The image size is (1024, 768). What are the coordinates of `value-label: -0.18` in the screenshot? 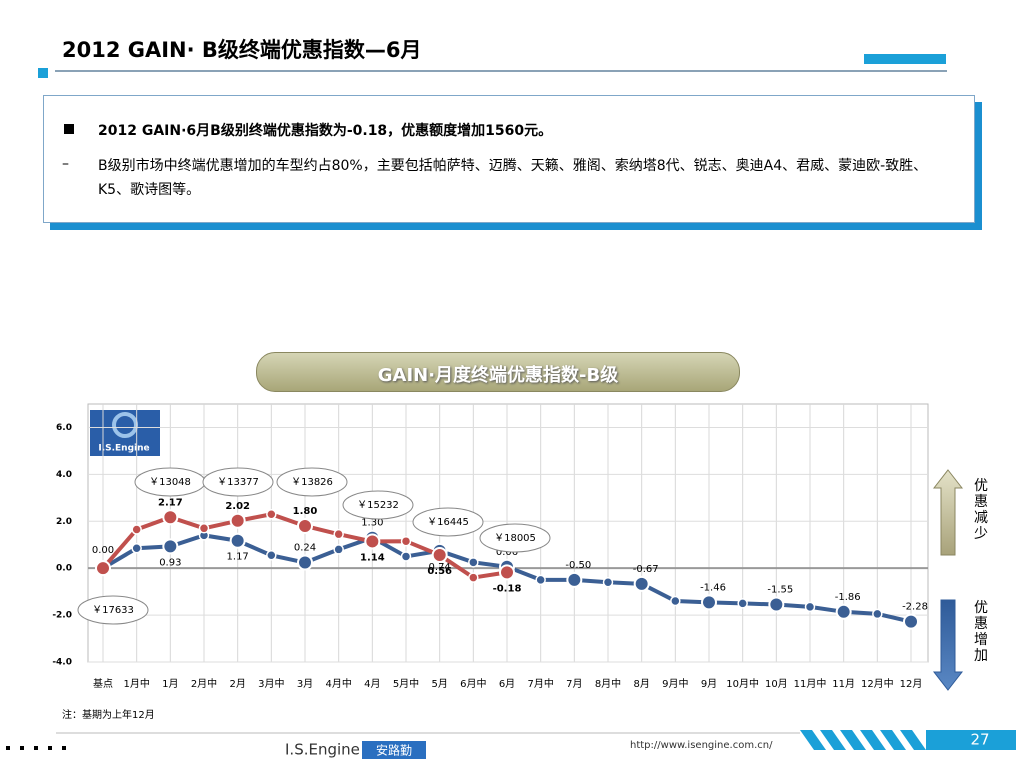 It's located at (507, 588).